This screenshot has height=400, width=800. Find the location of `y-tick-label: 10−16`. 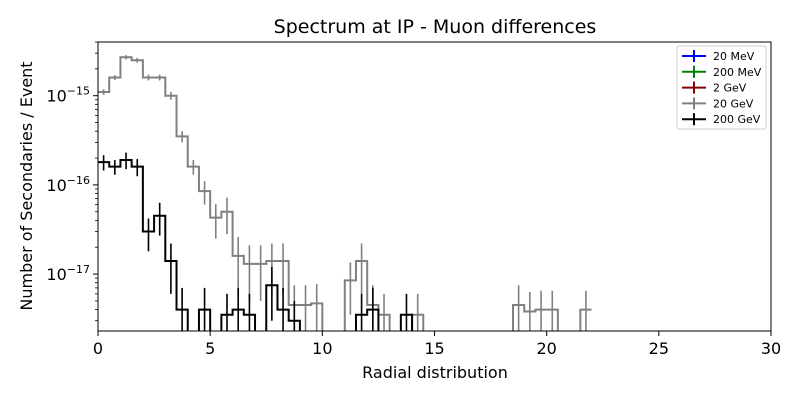

y-tick-label: 10−16 is located at coordinates (68, 184).